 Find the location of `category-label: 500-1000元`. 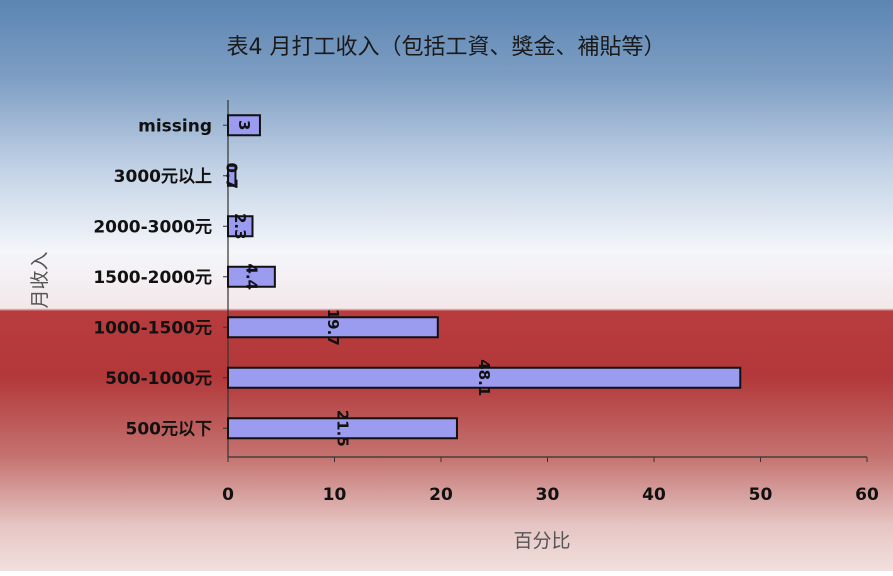

category-label: 500-1000元 is located at coordinates (158, 379).